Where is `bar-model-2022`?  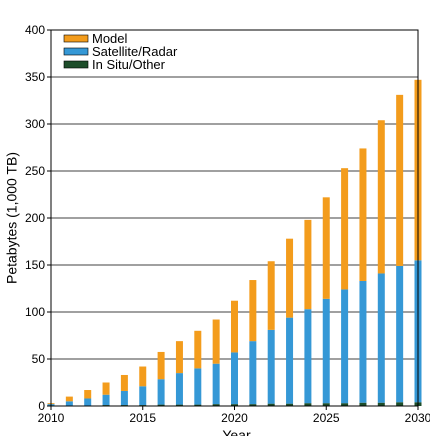 bar-model-2022 is located at coordinates (271, 295).